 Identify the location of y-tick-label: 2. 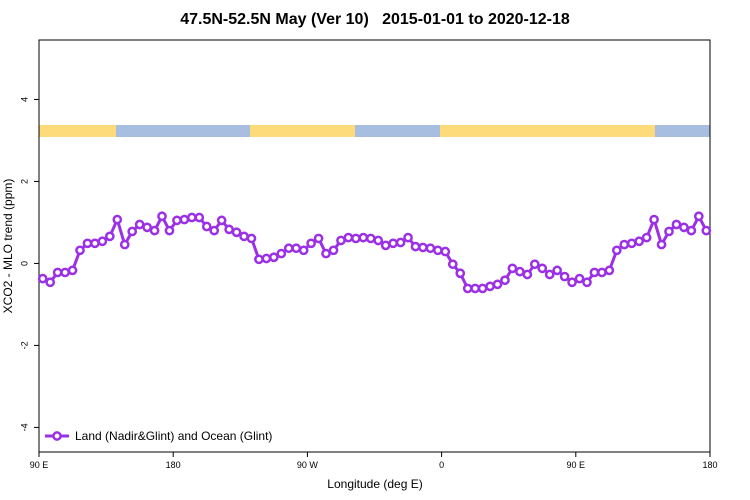
(24, 181).